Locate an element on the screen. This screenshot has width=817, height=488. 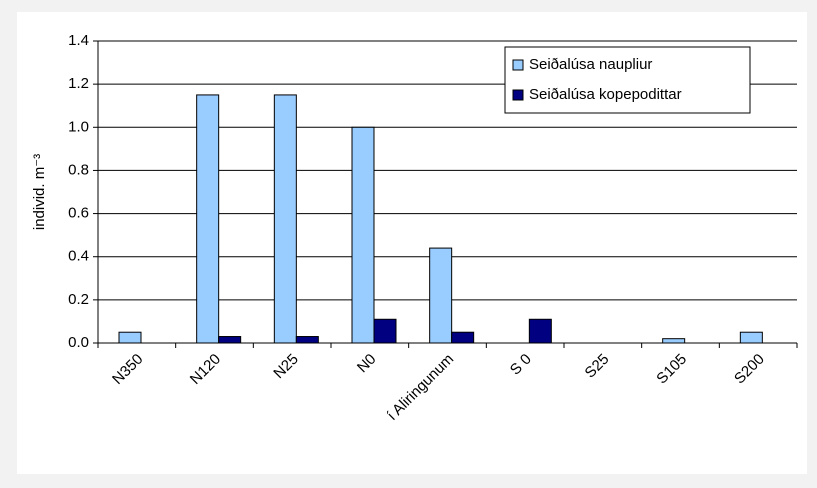
y-axis-label: individ. m⁻³ is located at coordinates (39, 192).